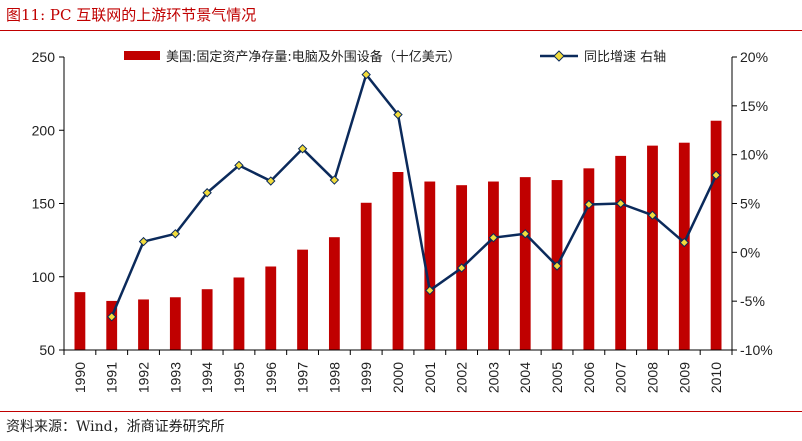 This screenshot has height=441, width=802. What do you see at coordinates (366, 377) in the screenshot?
I see `x-tick-label: 1999` at bounding box center [366, 377].